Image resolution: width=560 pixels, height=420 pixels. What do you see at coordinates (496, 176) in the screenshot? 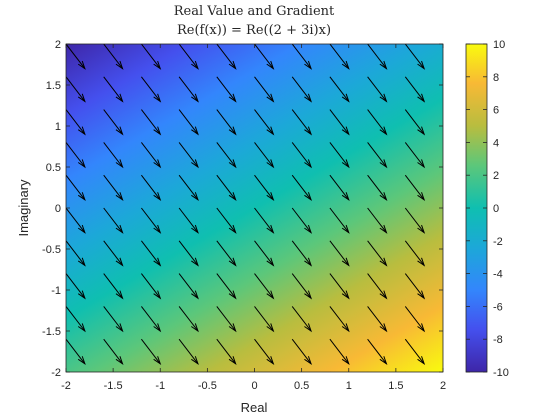
I see `colorbar-tick-label: 2` at bounding box center [496, 176].